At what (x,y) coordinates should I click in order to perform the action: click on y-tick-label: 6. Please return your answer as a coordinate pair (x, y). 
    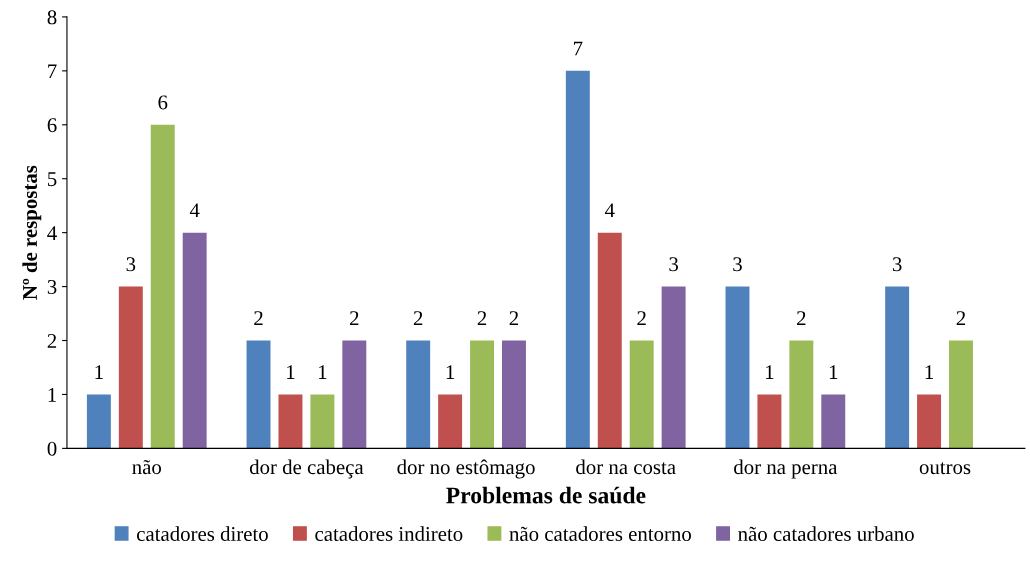
    Looking at the image, I should click on (52, 125).